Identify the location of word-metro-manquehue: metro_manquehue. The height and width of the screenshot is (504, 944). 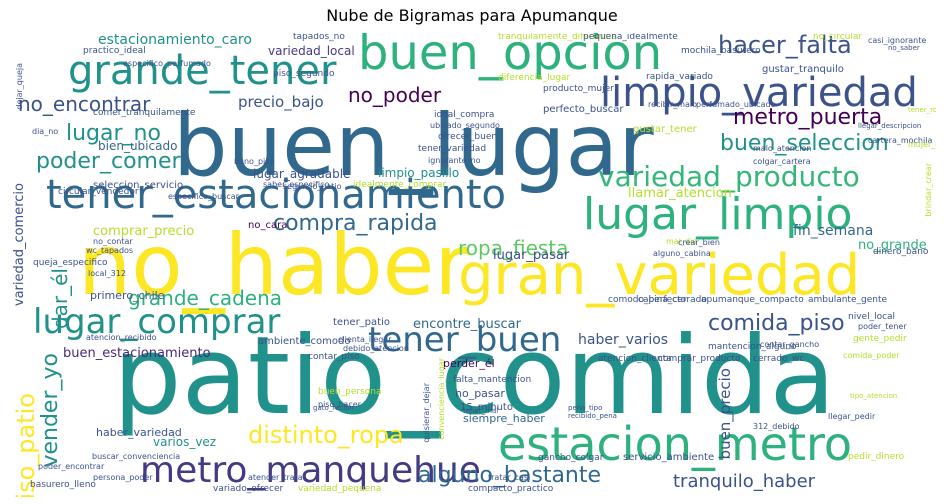
(310, 470).